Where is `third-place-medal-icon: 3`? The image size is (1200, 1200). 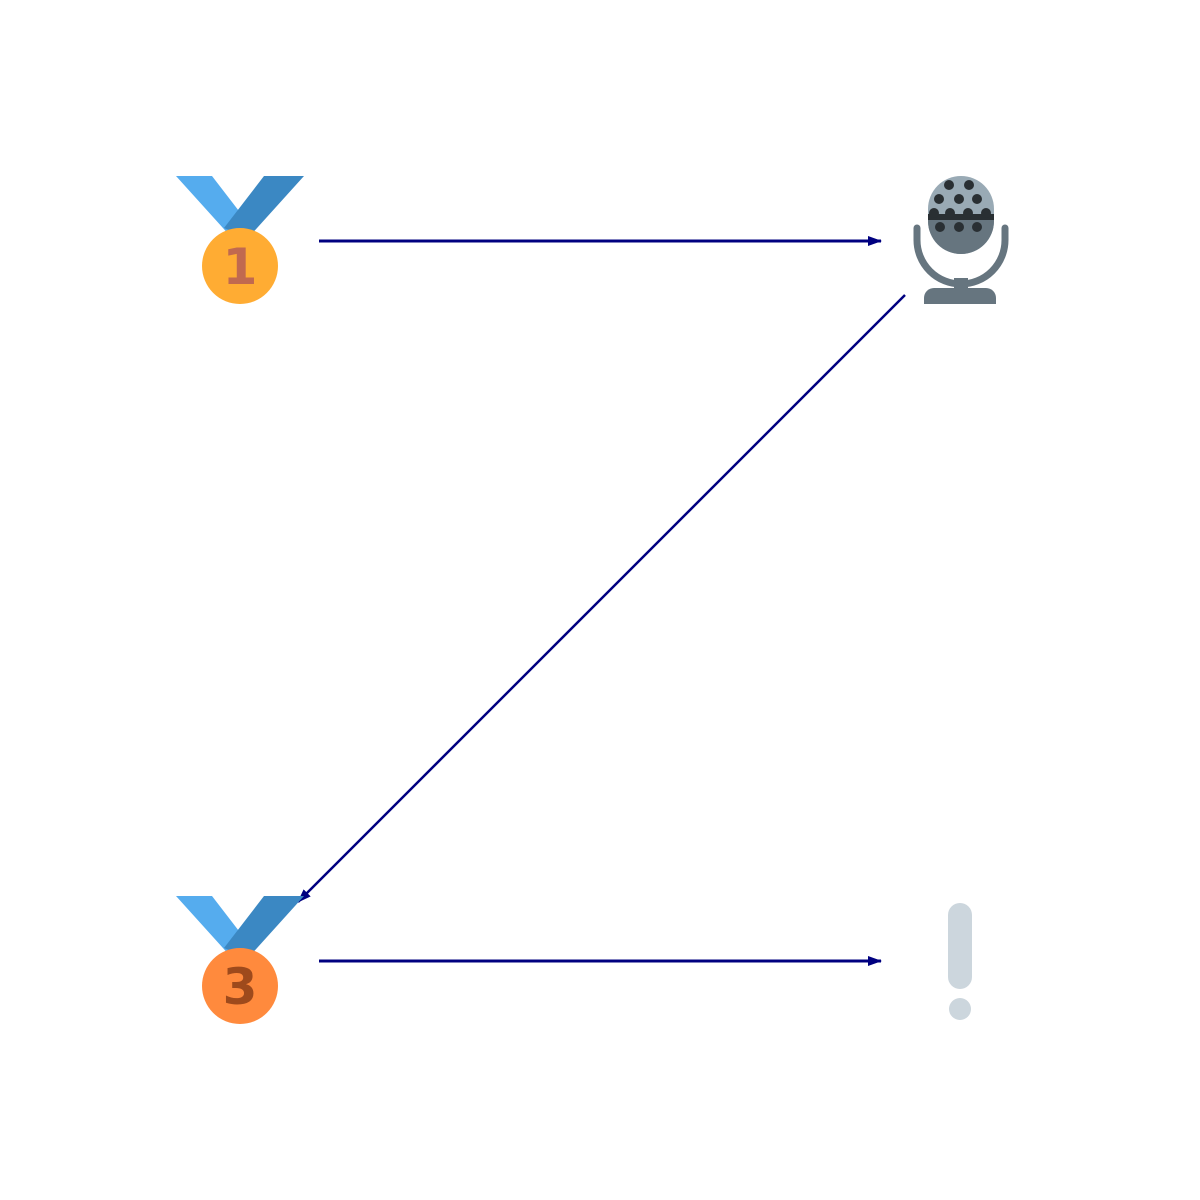
third-place-medal-icon: 3 is located at coordinates (240, 960).